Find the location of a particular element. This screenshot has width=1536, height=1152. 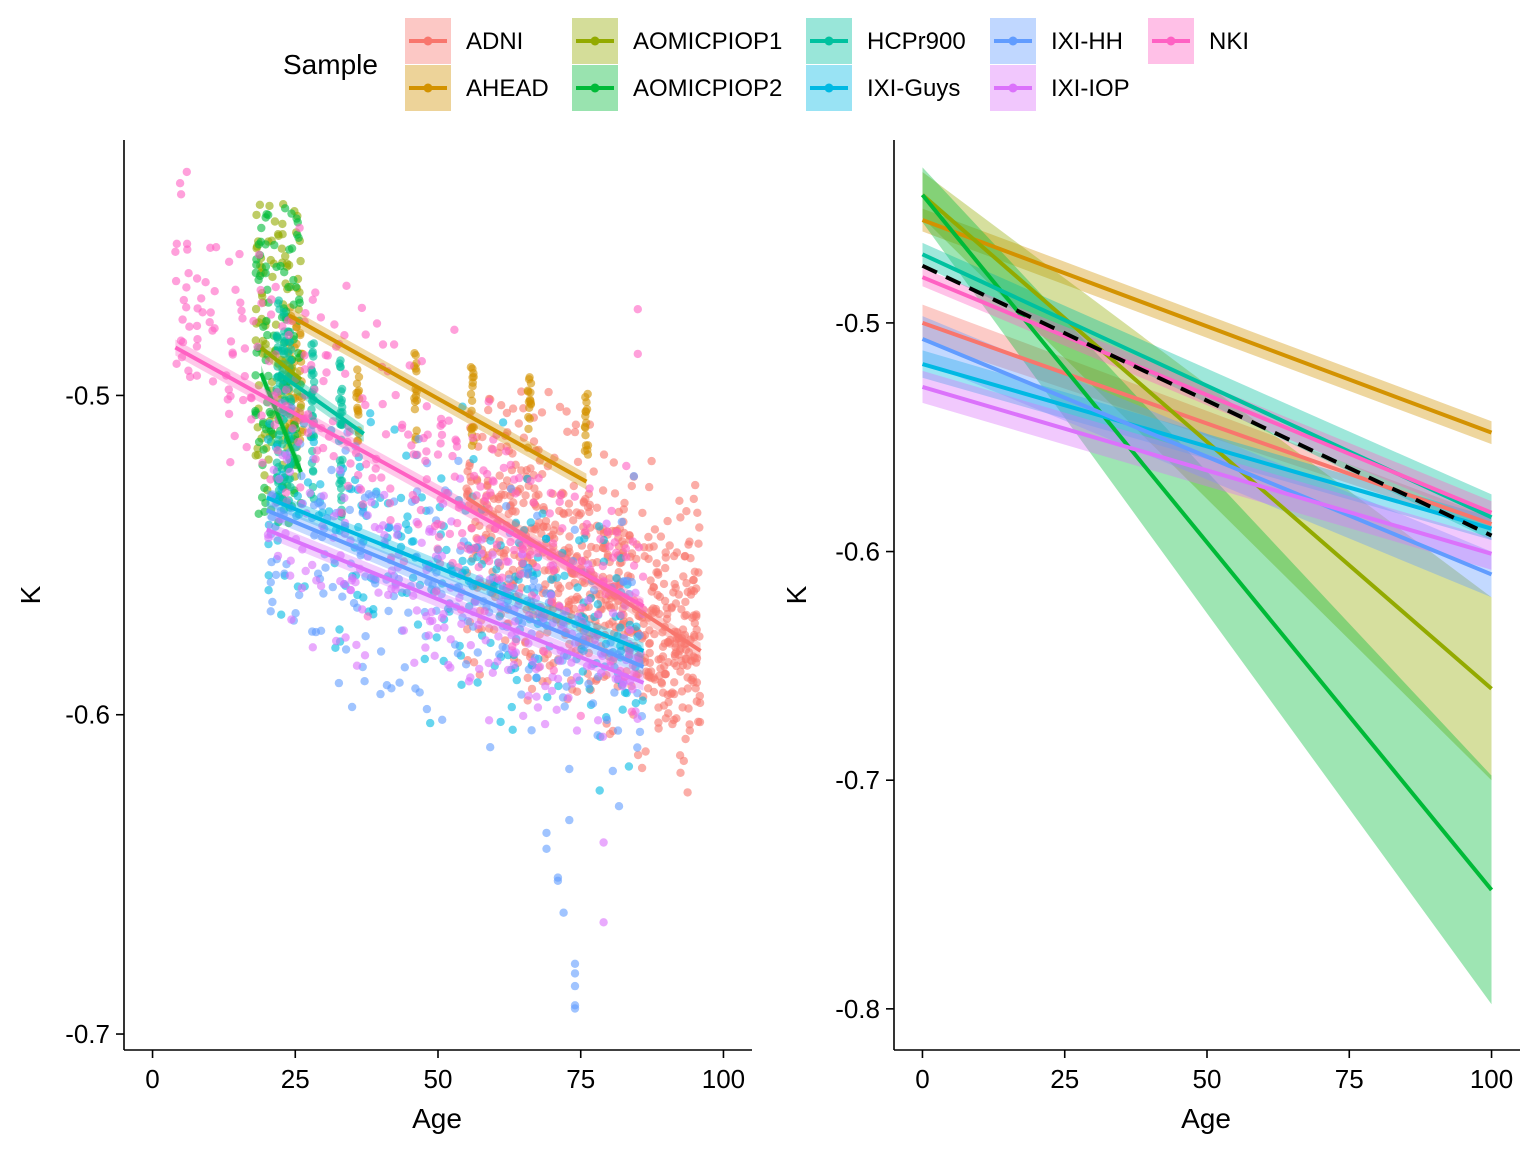

left-x-tick-label: 25 is located at coordinates (295, 1079).